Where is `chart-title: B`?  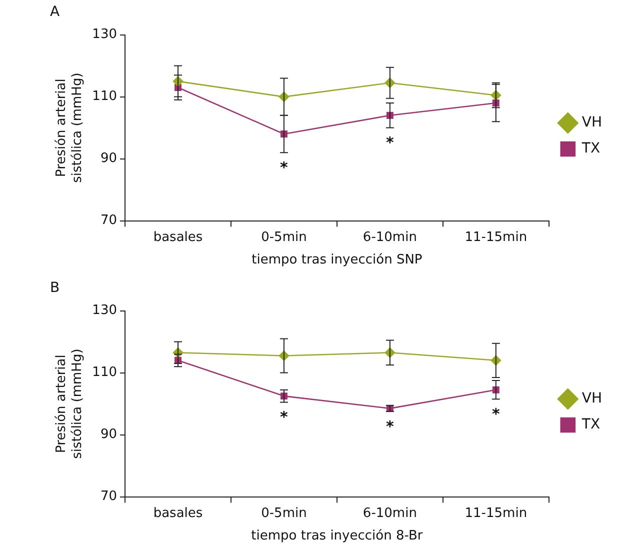
chart-title: B is located at coordinates (55, 288).